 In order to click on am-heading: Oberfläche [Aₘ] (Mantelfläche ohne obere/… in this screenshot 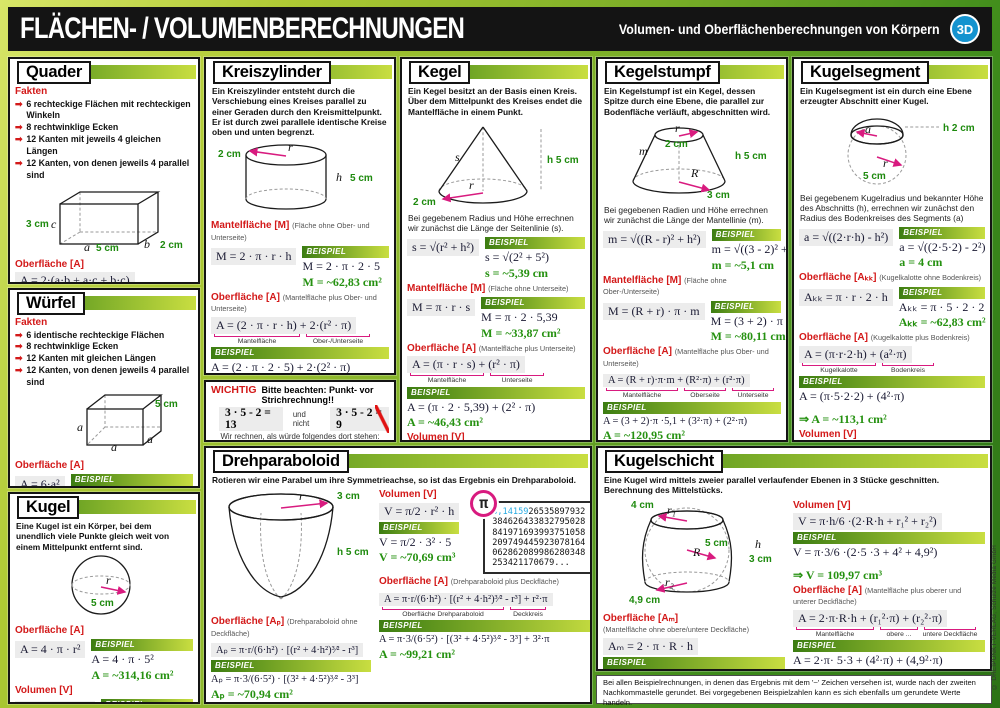, I will do `click(676, 623)`.